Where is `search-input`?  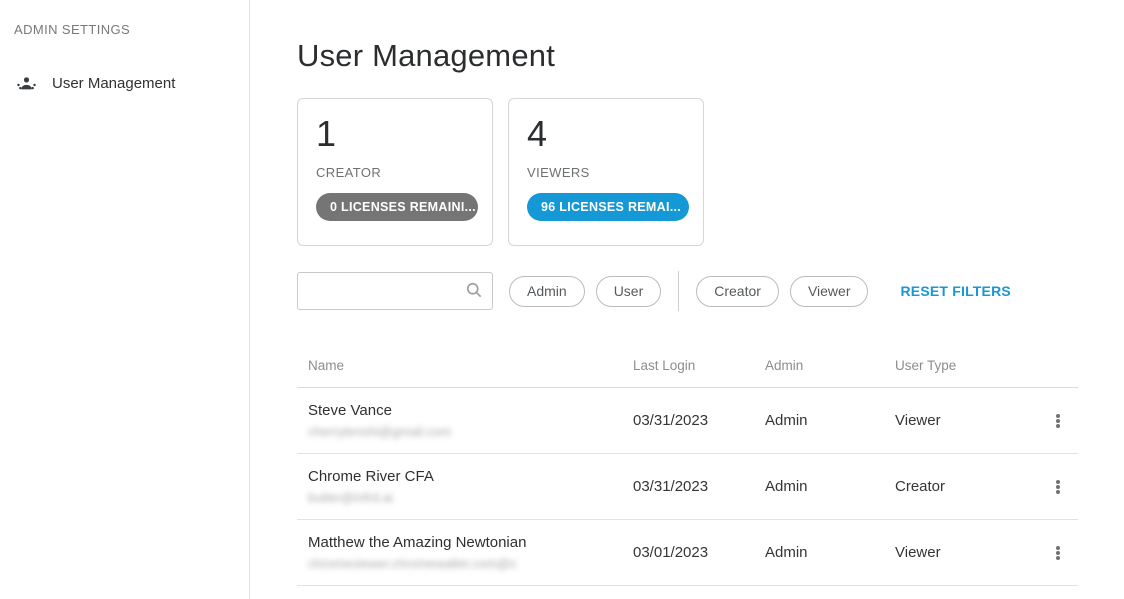
search-input is located at coordinates (395, 291).